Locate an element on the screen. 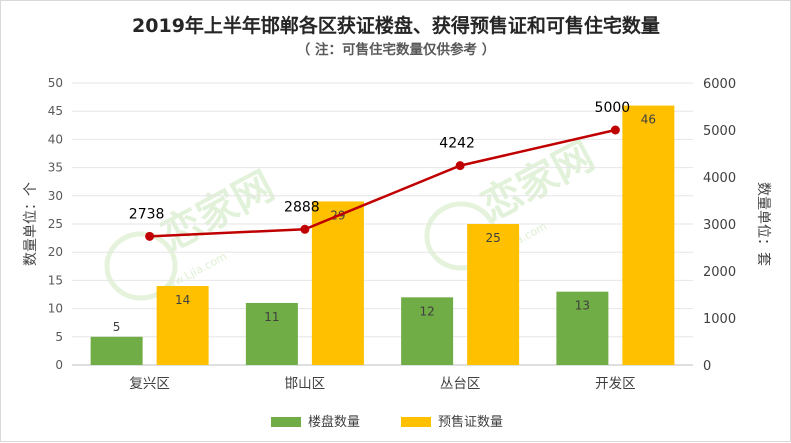 The width and height of the screenshot is (791, 443). left-tick-label: 30 is located at coordinates (55, 196).